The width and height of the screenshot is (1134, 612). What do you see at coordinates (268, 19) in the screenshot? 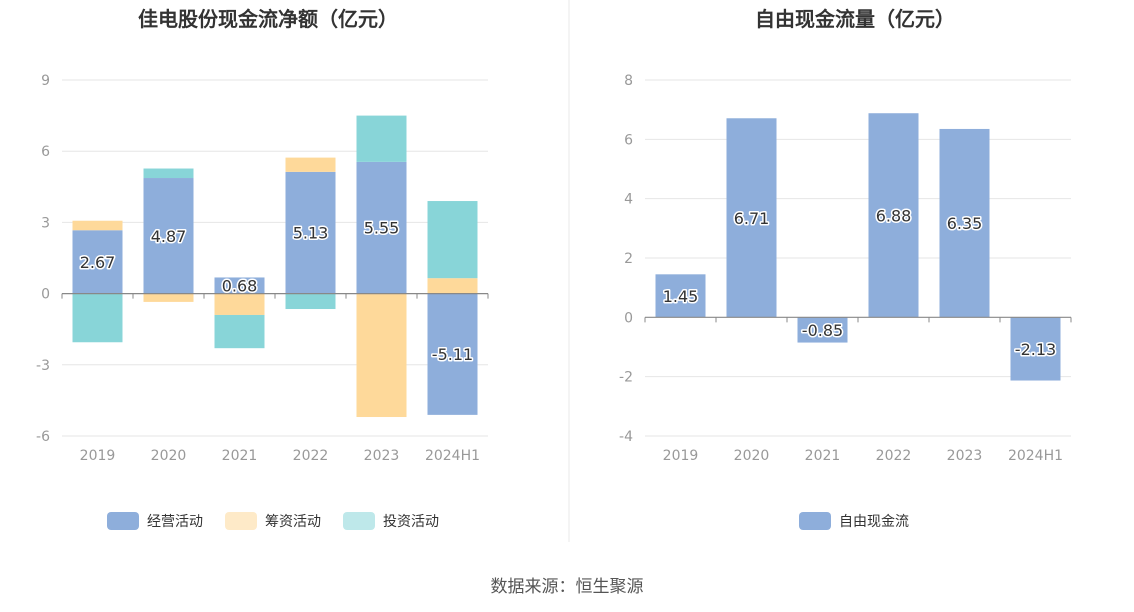
I see `chart-title: 佳电股份现金流净额（亿元）` at bounding box center [268, 19].